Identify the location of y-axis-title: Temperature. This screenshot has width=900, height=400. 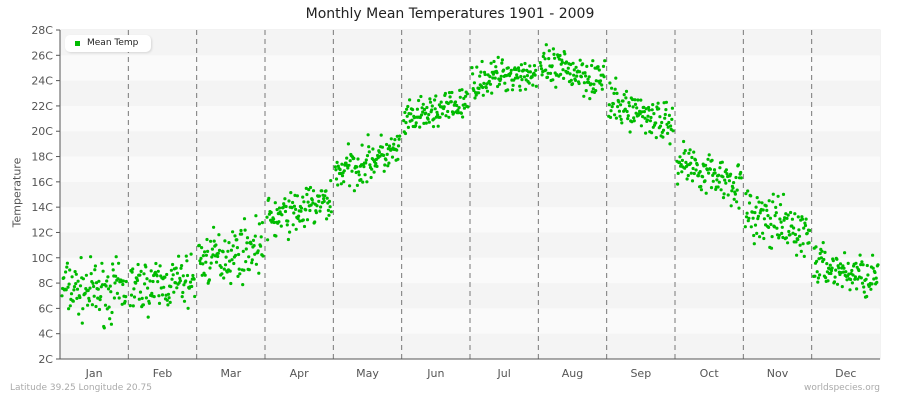
(17, 192).